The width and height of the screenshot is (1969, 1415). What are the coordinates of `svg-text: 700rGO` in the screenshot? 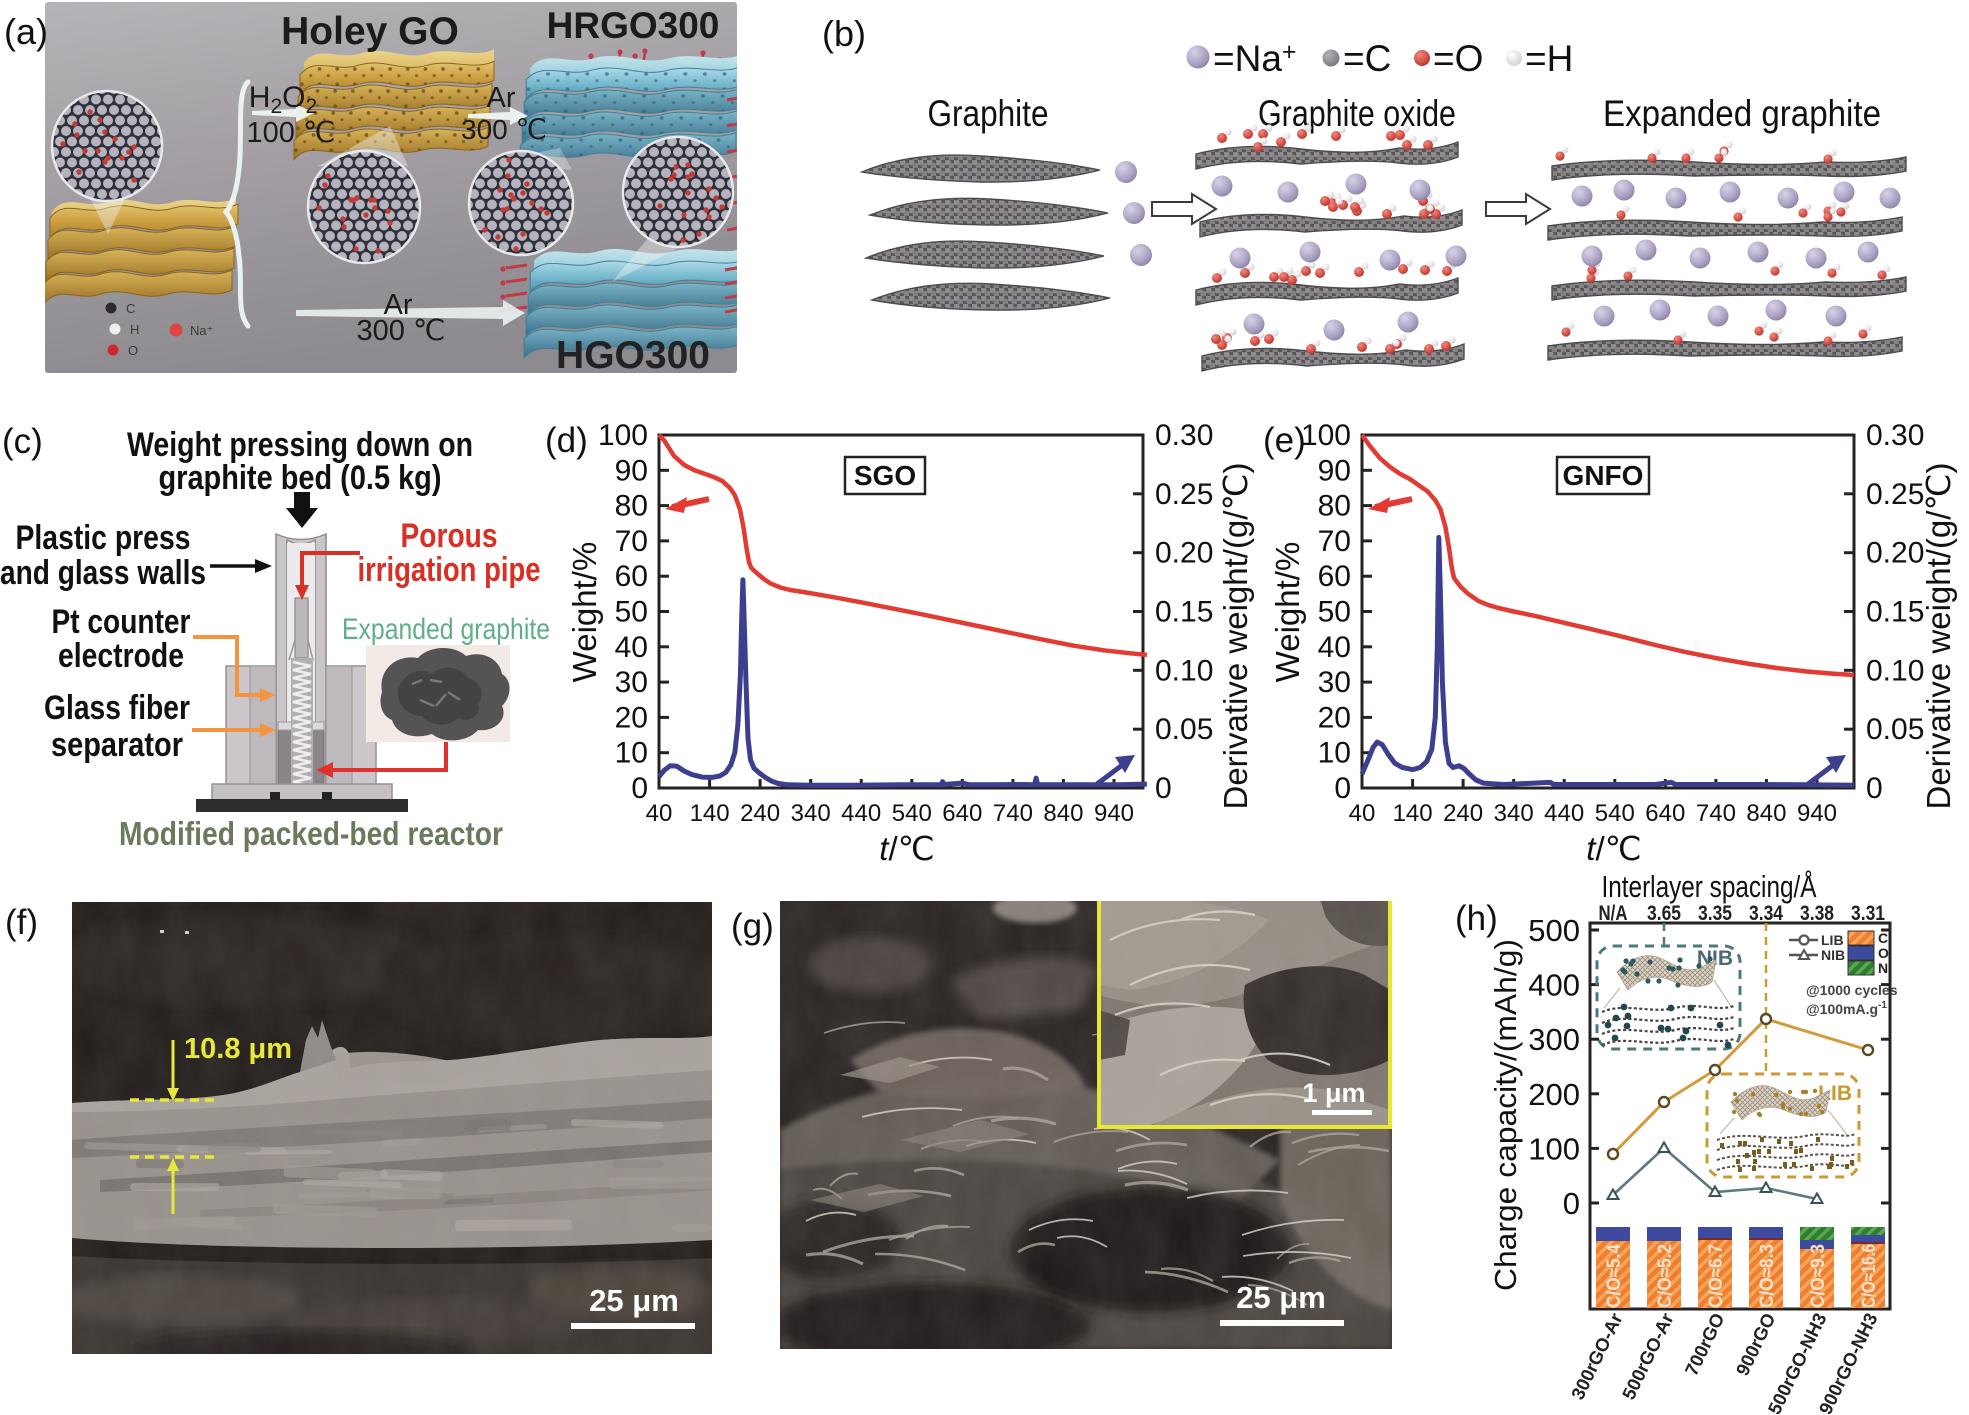 It's located at (1704, 1344).